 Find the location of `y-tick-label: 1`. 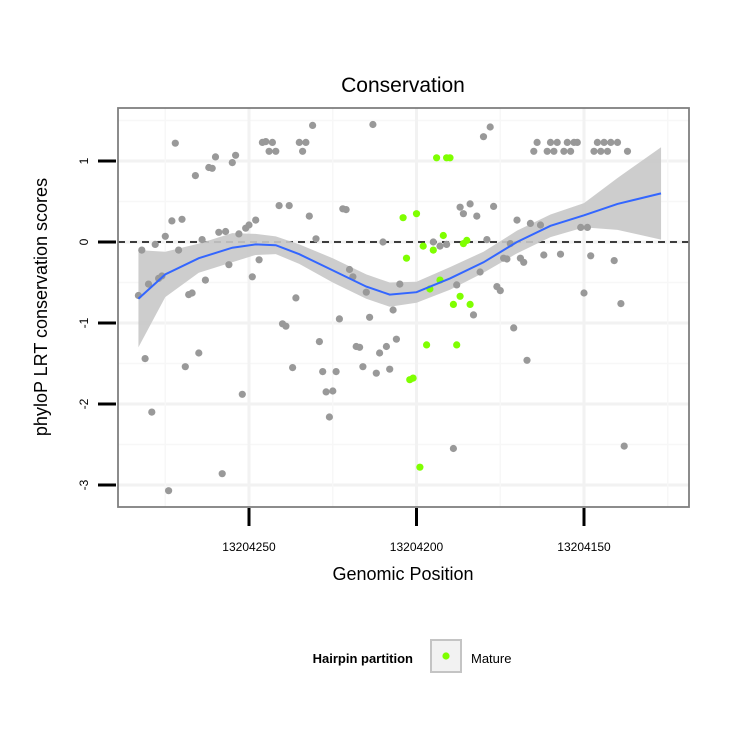

y-tick-label: 1 is located at coordinates (84, 160).